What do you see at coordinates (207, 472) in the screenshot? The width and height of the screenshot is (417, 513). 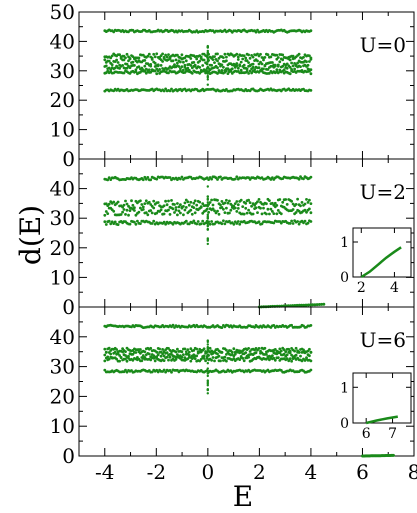 I see `x-tick-label: 0` at bounding box center [207, 472].